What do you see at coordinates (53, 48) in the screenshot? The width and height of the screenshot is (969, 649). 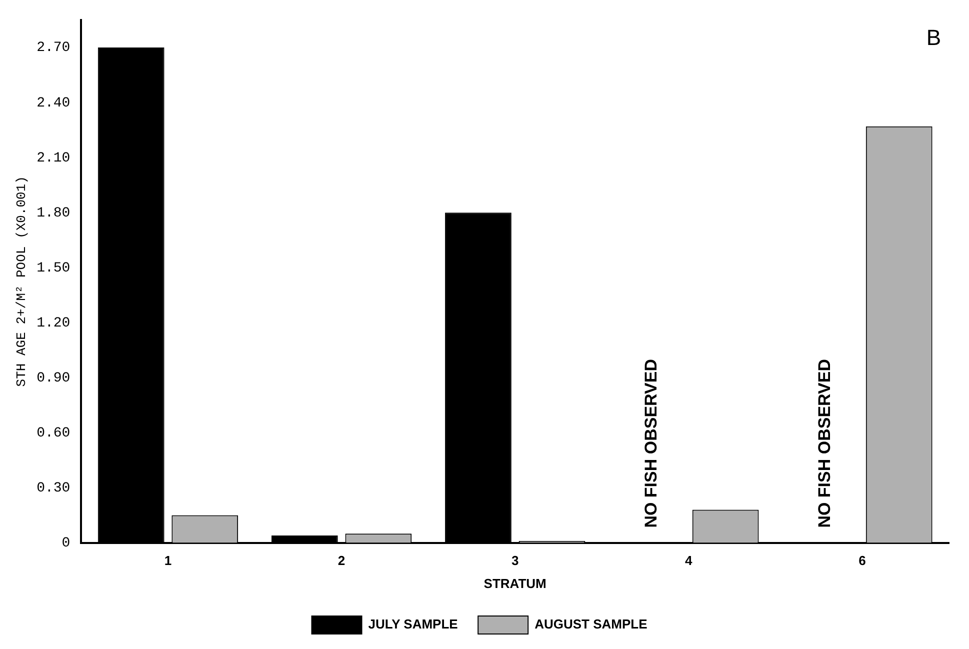 I see `y-tick-label: 2.70` at bounding box center [53, 48].